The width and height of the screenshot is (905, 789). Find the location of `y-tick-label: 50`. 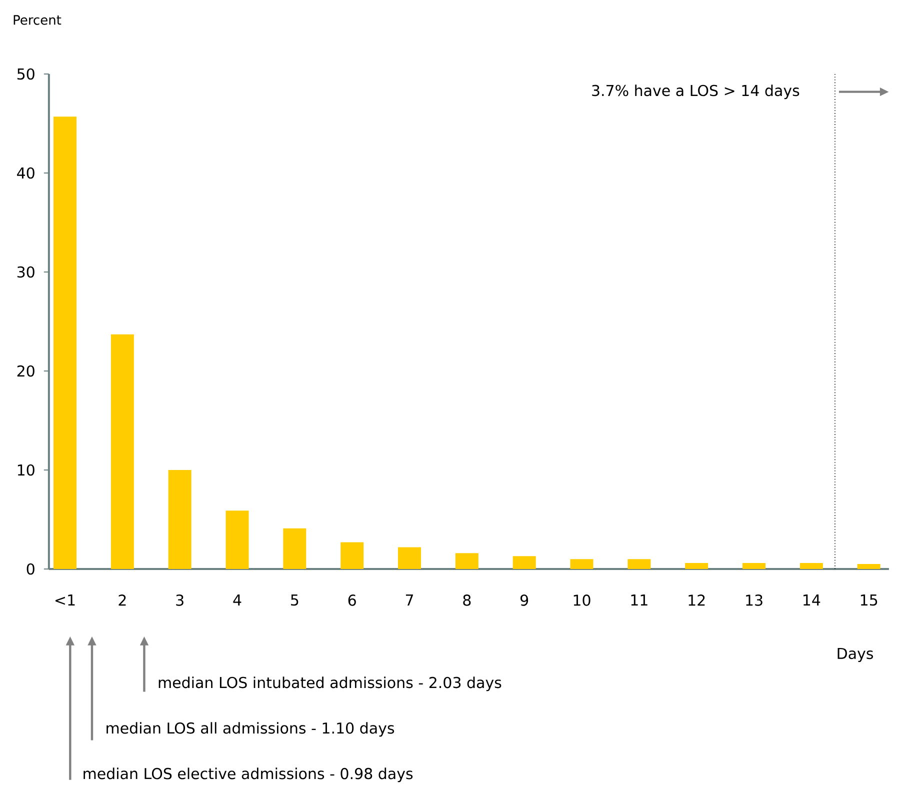

y-tick-label: 50 is located at coordinates (25, 74).